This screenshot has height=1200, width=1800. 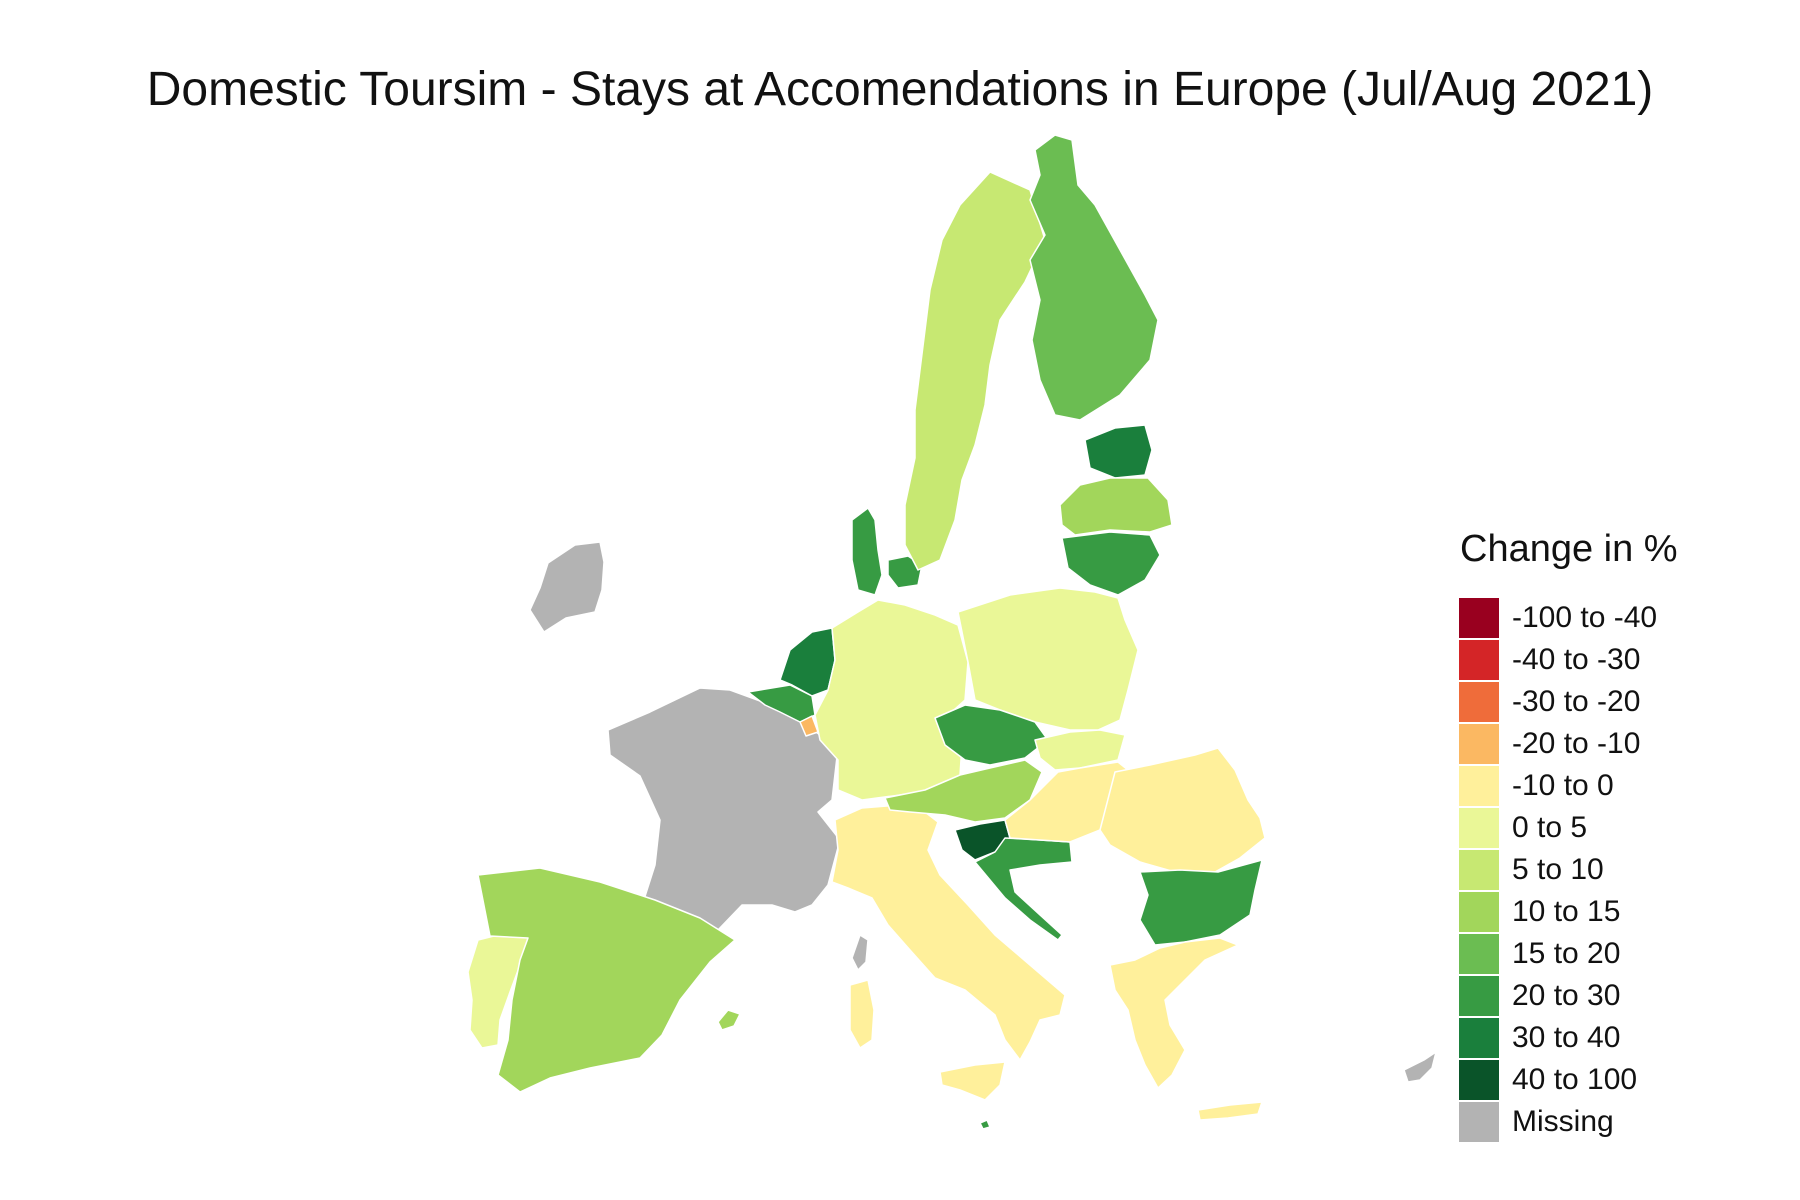 I want to click on country-greece, so click(x=1174, y=1013).